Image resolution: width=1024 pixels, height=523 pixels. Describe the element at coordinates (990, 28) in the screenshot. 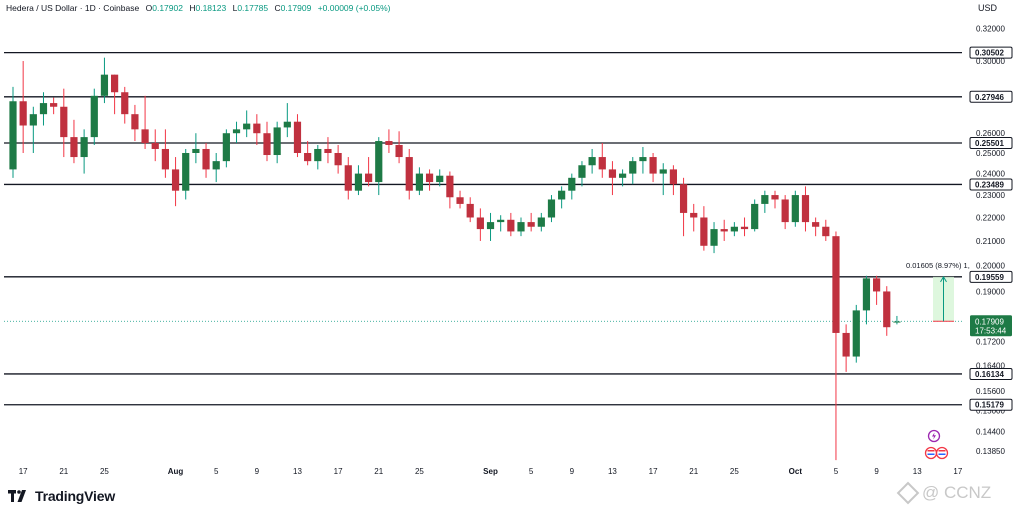

I see `y-tick-label: 0.32000` at that location.